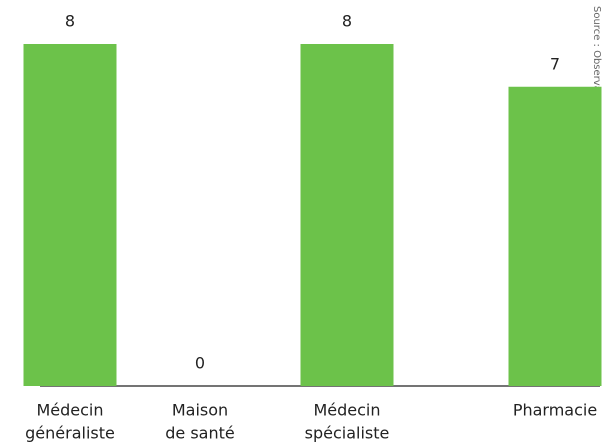 This screenshot has width=607, height=445. Describe the element at coordinates (596, 60) in the screenshot. I see `source-note: Source : Observatoire` at that location.